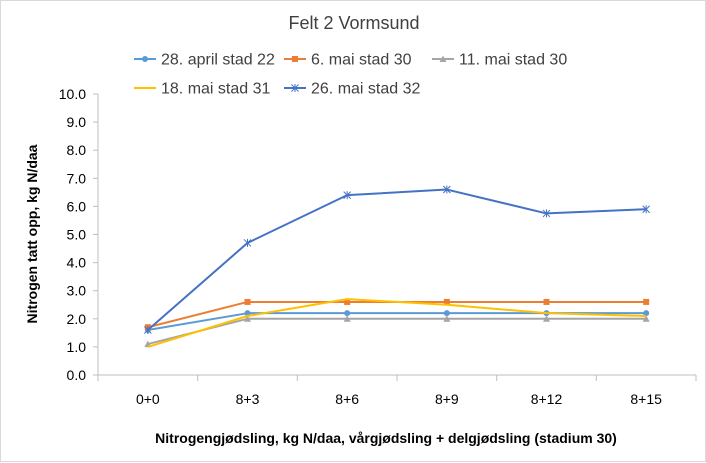 This screenshot has width=706, height=463. I want to click on y-axis-title: Nitrogen tatt opp, kg N/daa, so click(32, 233).